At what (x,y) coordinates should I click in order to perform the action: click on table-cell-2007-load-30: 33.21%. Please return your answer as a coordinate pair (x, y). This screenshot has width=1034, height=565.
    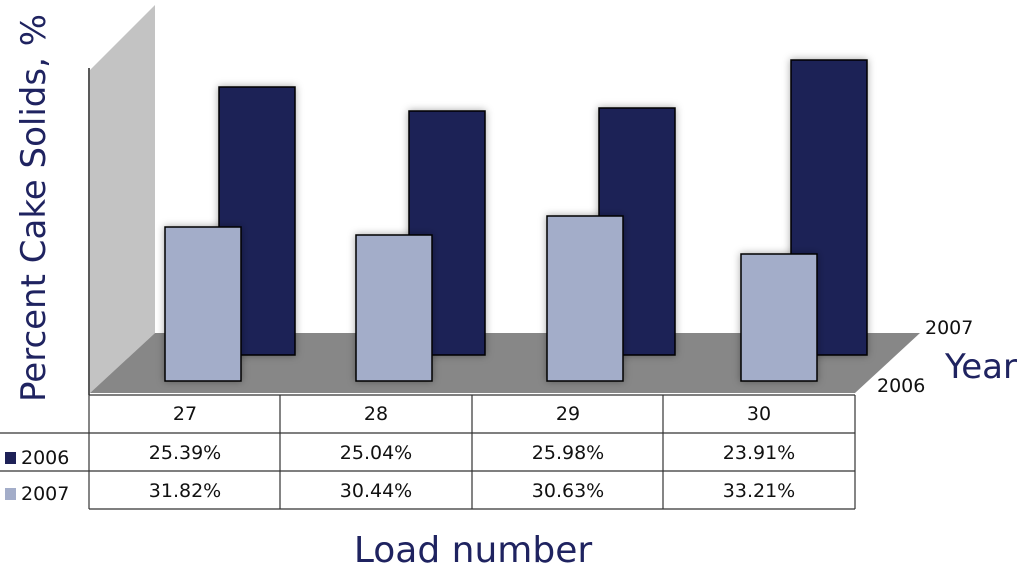
    Looking at the image, I should click on (759, 491).